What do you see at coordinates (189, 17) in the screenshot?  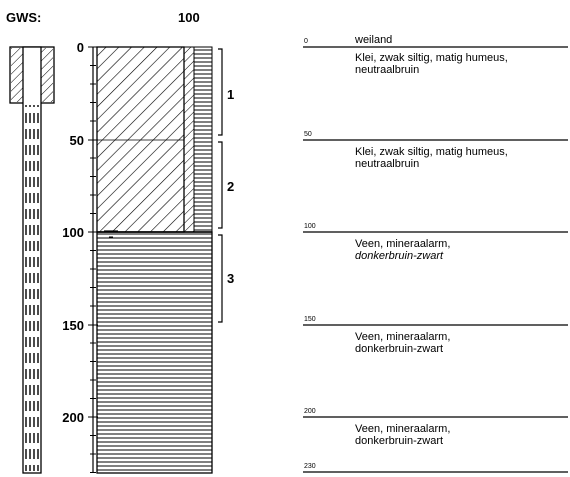 I see `gws-value: 100` at bounding box center [189, 17].